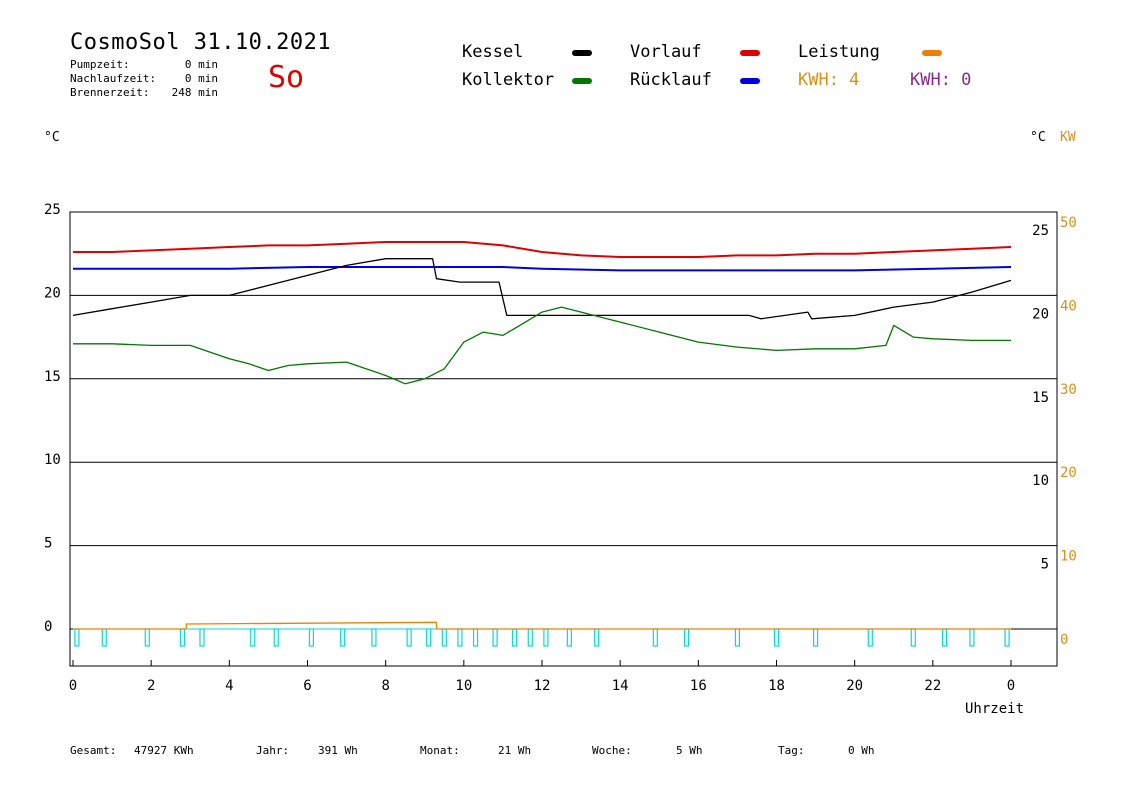 The height and width of the screenshot is (812, 1148). I want to click on legend-kwh-orange: KWH: 4, so click(829, 80).